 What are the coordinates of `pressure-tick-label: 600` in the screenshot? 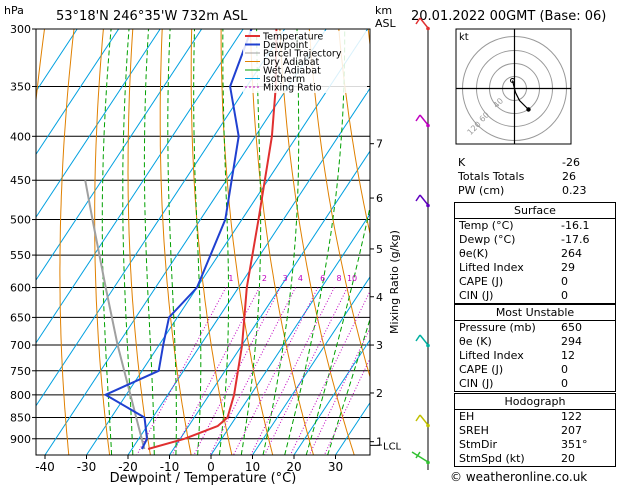 It's located at (20, 288).